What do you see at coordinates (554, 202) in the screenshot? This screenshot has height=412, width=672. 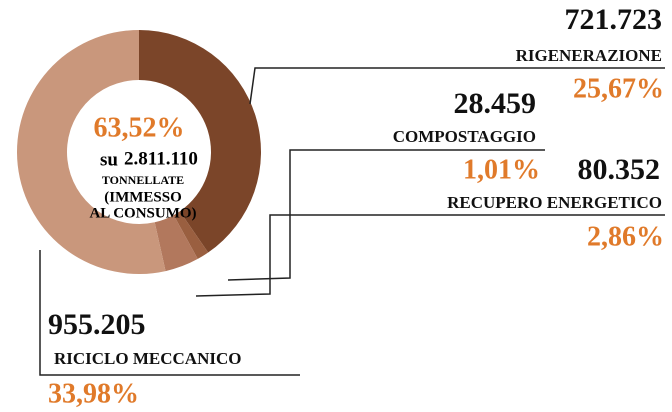 I see `category-label: RECUPERO ENERGETICO` at bounding box center [554, 202].